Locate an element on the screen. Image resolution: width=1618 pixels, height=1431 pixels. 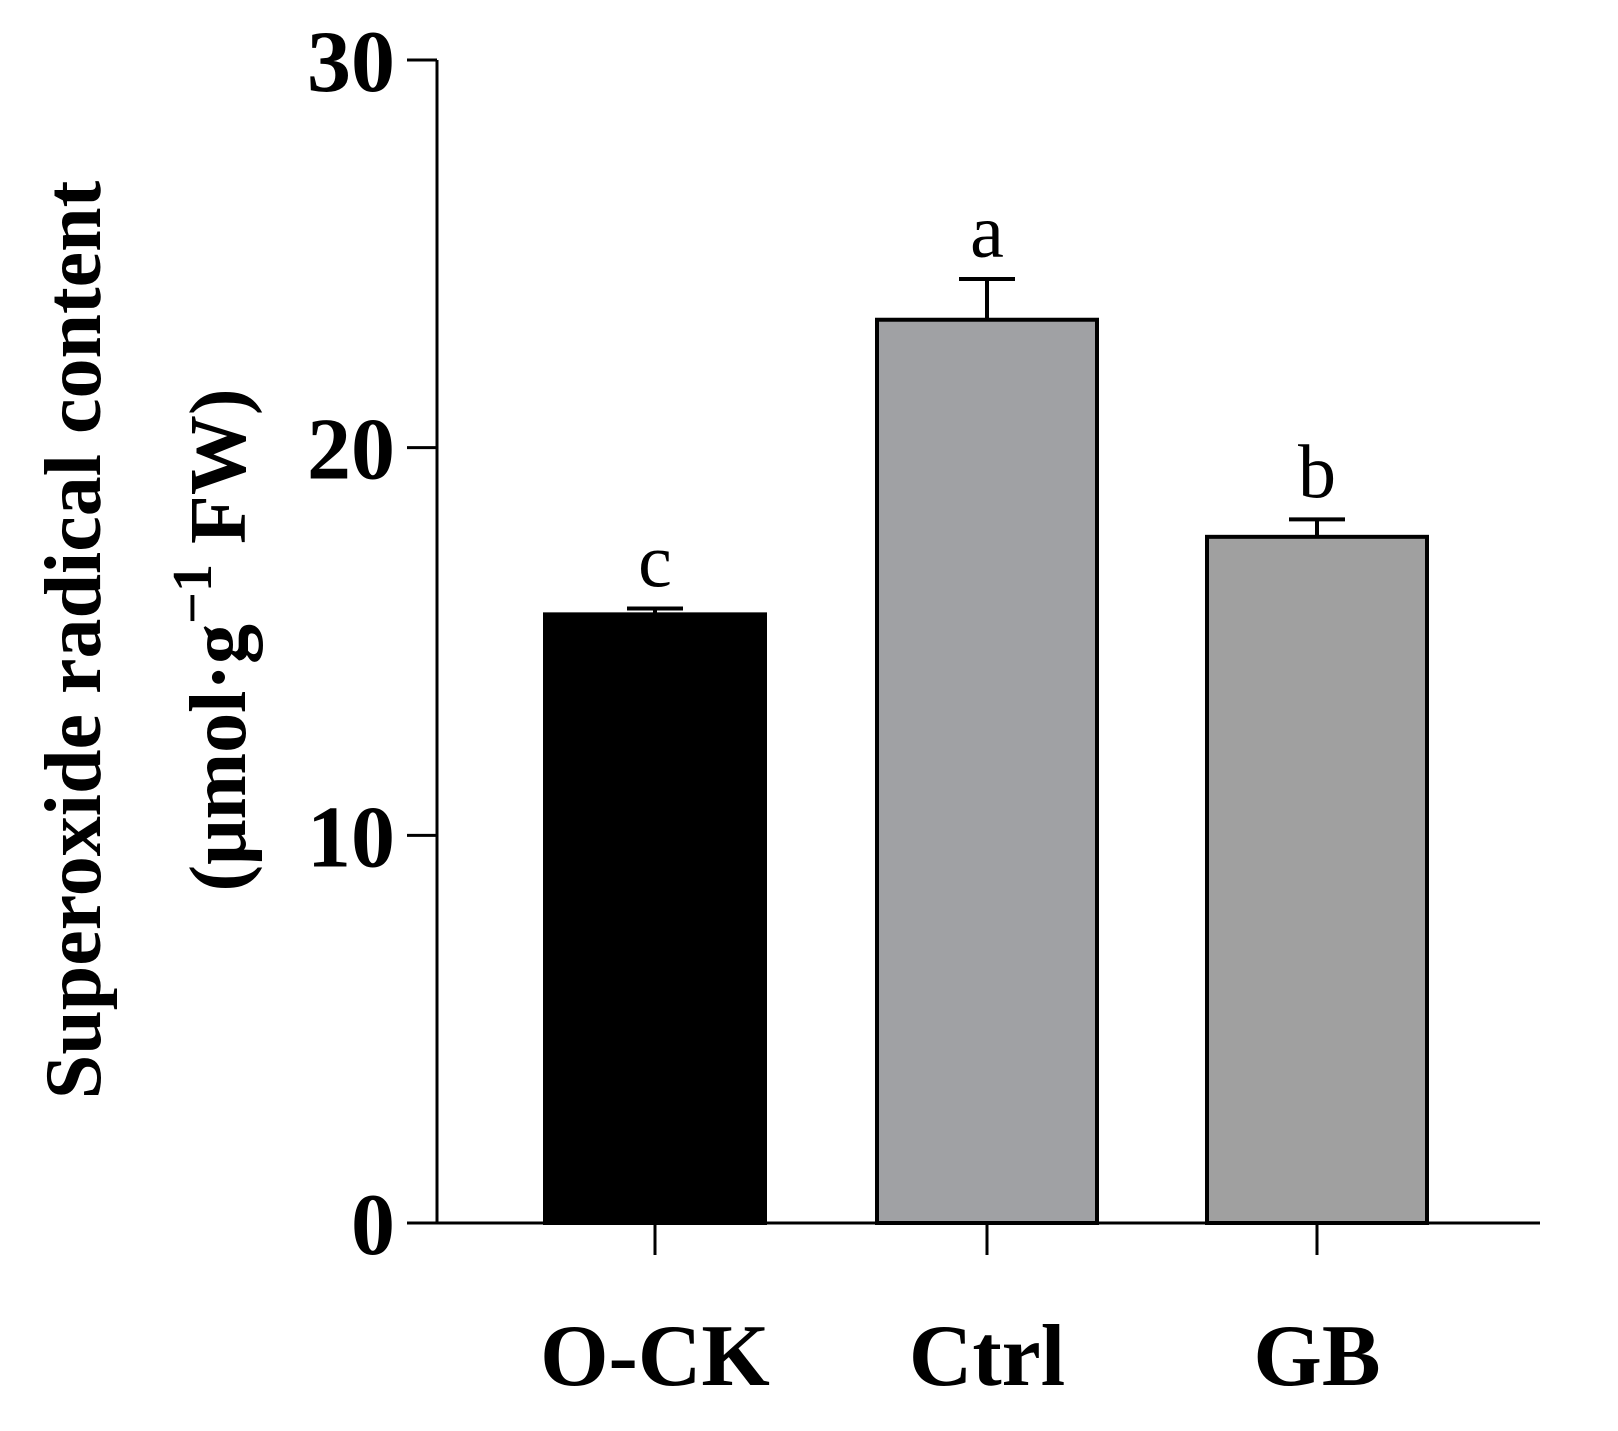
x-tick-label-O-CK: O-CK is located at coordinates (655, 1356).